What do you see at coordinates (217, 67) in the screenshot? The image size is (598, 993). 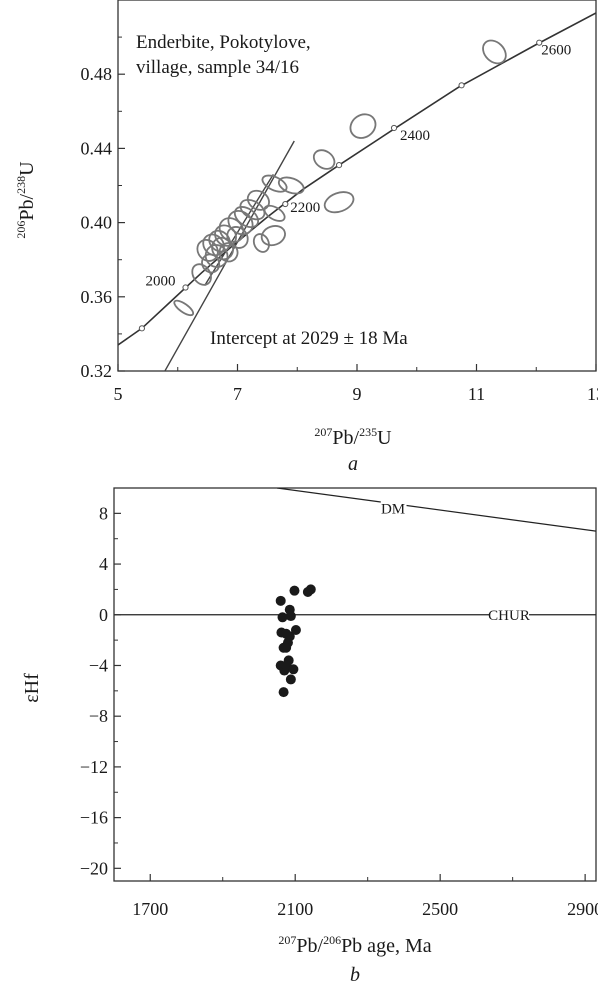 I see `panel-a-title-line-2: village, sample 34/16` at bounding box center [217, 67].